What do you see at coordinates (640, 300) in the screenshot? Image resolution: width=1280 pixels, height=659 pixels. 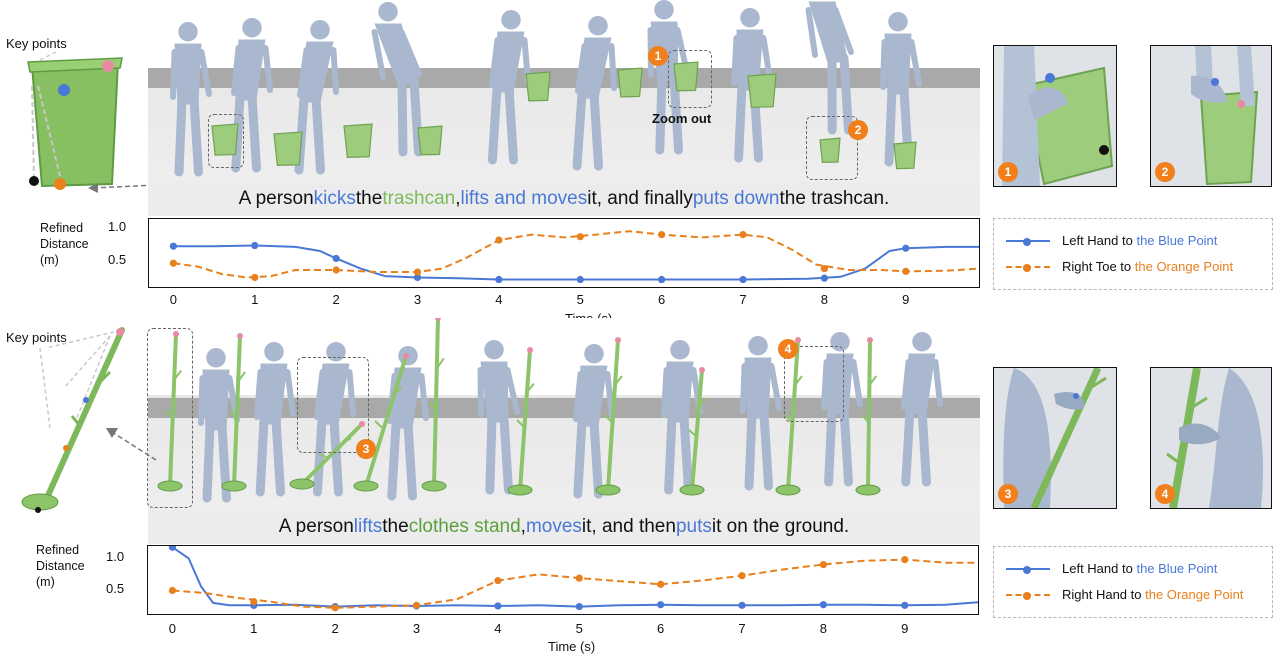 I see `x-axis-ticks-top: 0 1 2 3 4 5 6 7 8 9` at bounding box center [640, 300].